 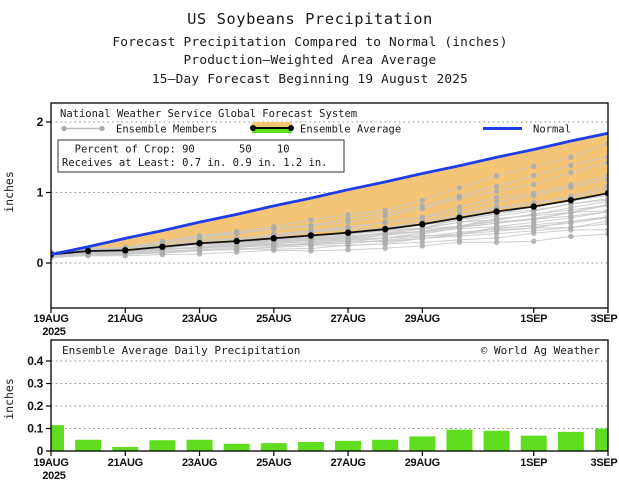 I want to click on legend-average-label: Ensemble Average, so click(x=350, y=130).